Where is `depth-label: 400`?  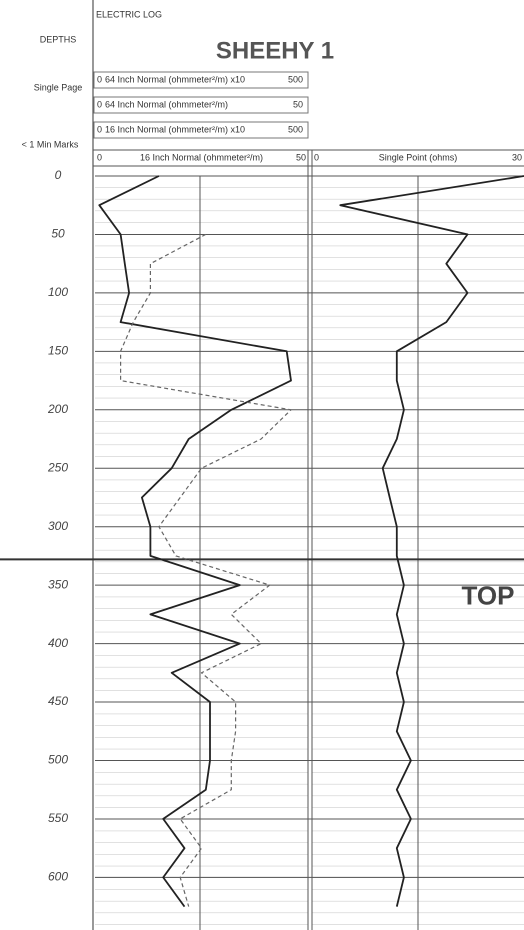
depth-label: 400 is located at coordinates (58, 643).